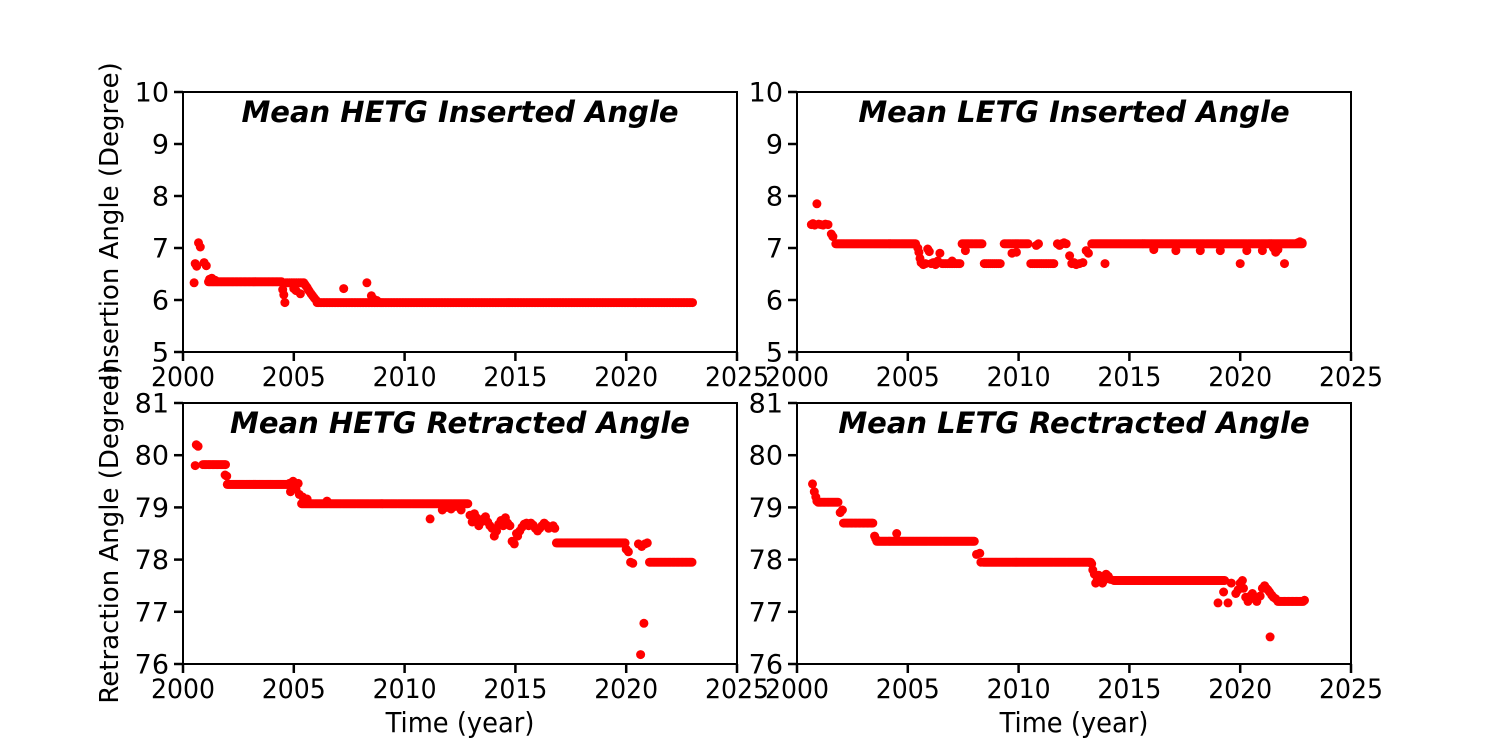  What do you see at coordinates (460, 722) in the screenshot?
I see `x-axis-label-time-left: Time (year)` at bounding box center [460, 722].